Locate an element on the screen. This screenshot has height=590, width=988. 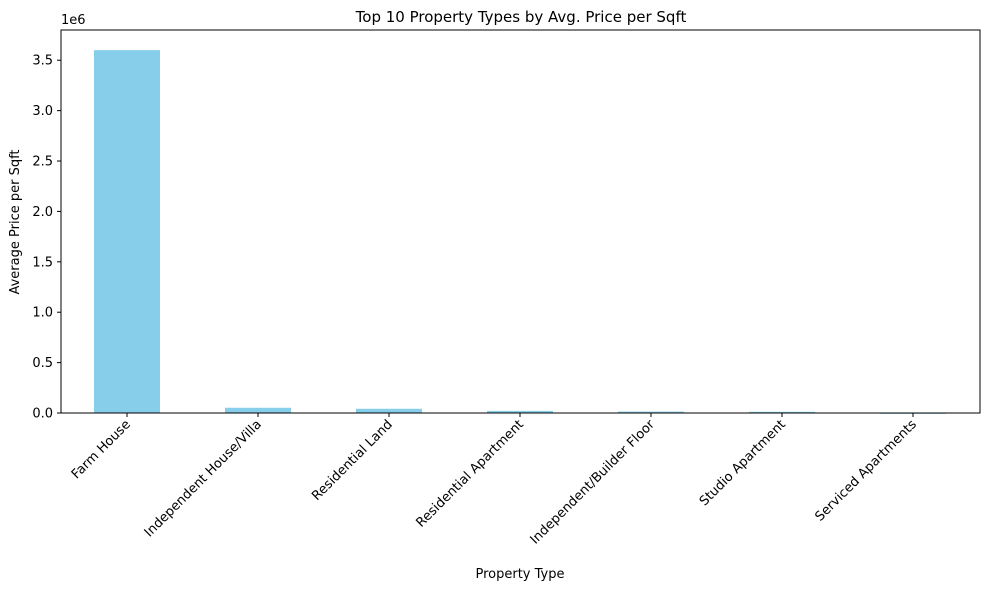
y-tick-label: 1.5 is located at coordinates (42, 262).